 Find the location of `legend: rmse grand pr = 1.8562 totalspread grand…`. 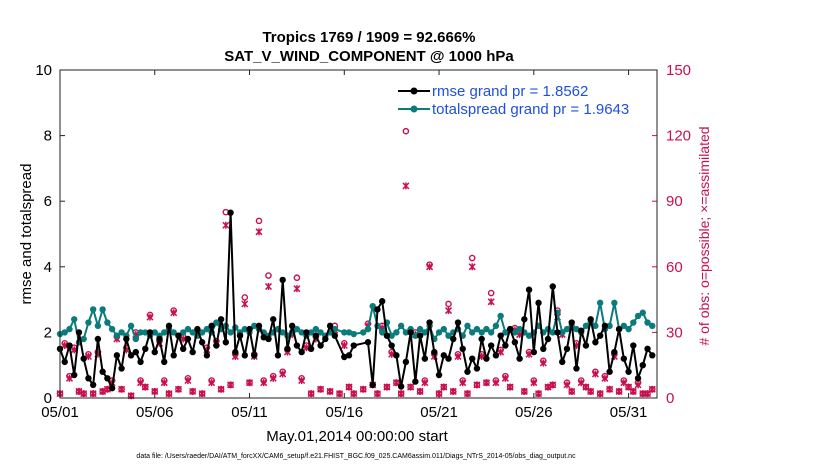

legend: rmse grand pr = 1.8562 totalspread grand… is located at coordinates (523, 102).